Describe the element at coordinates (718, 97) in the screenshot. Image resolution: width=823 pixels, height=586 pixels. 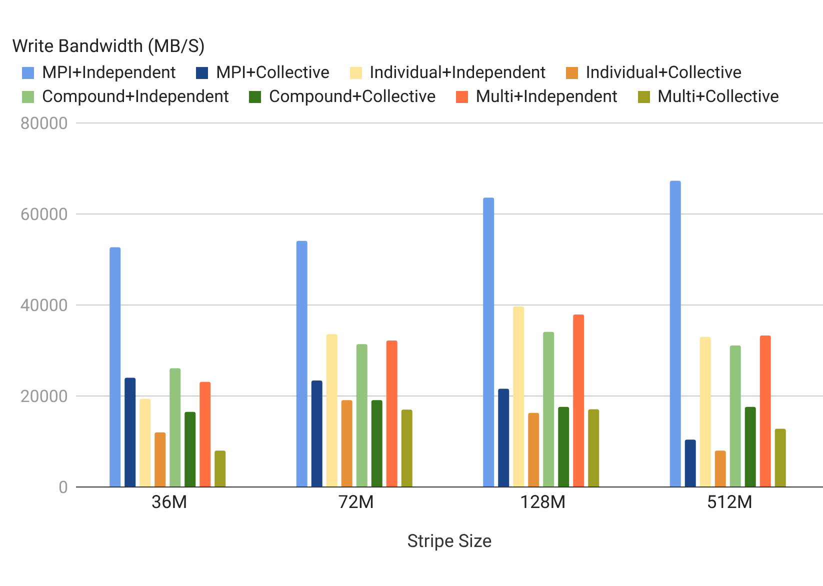
I see `legend-label: Multi+Collective` at that location.